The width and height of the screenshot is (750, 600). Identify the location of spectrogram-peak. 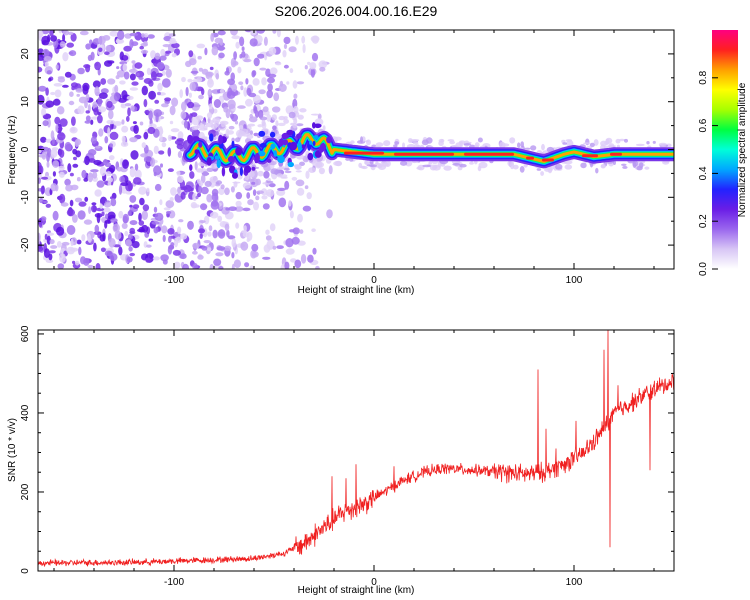
(489, 154).